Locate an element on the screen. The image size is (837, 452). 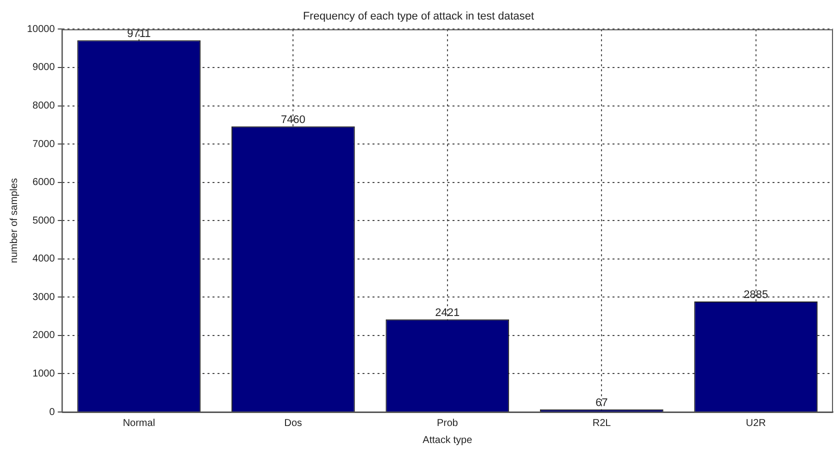
data-label: 67 is located at coordinates (602, 402).